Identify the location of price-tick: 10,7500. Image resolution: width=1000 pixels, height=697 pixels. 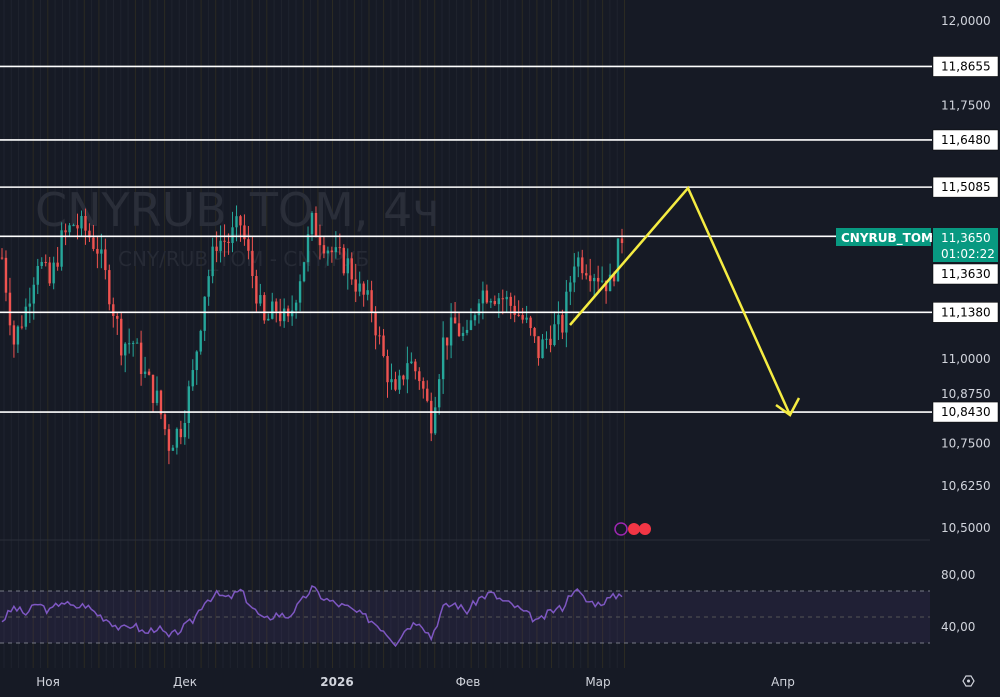
(966, 444).